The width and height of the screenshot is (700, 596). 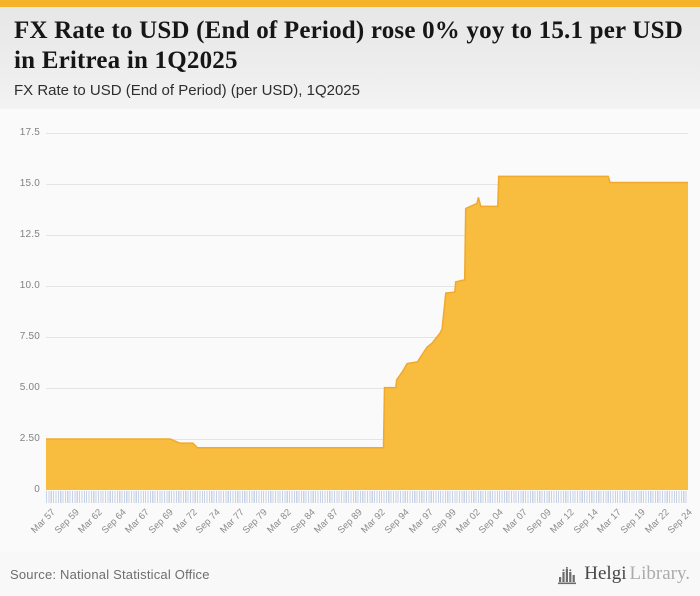 What do you see at coordinates (367, 497) in the screenshot?
I see `quarterly-minor-ticks` at bounding box center [367, 497].